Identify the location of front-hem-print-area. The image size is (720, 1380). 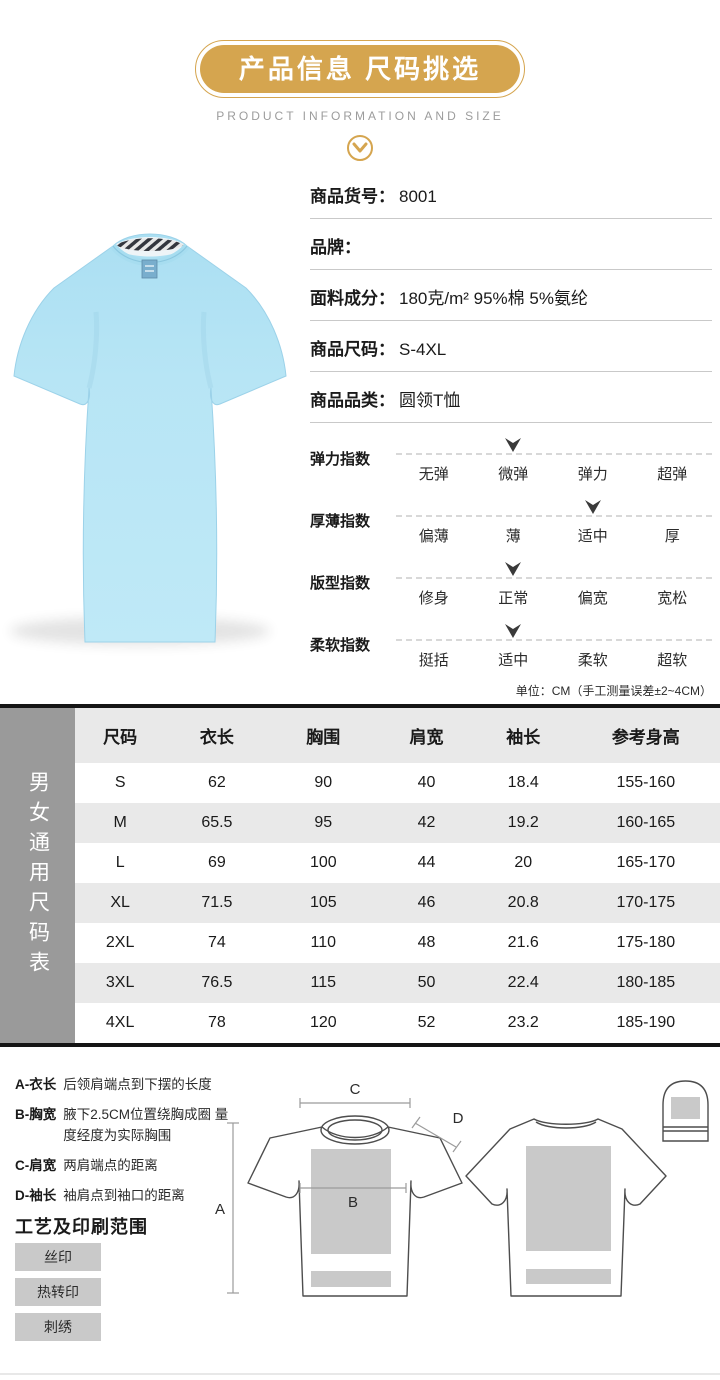
(351, 1279).